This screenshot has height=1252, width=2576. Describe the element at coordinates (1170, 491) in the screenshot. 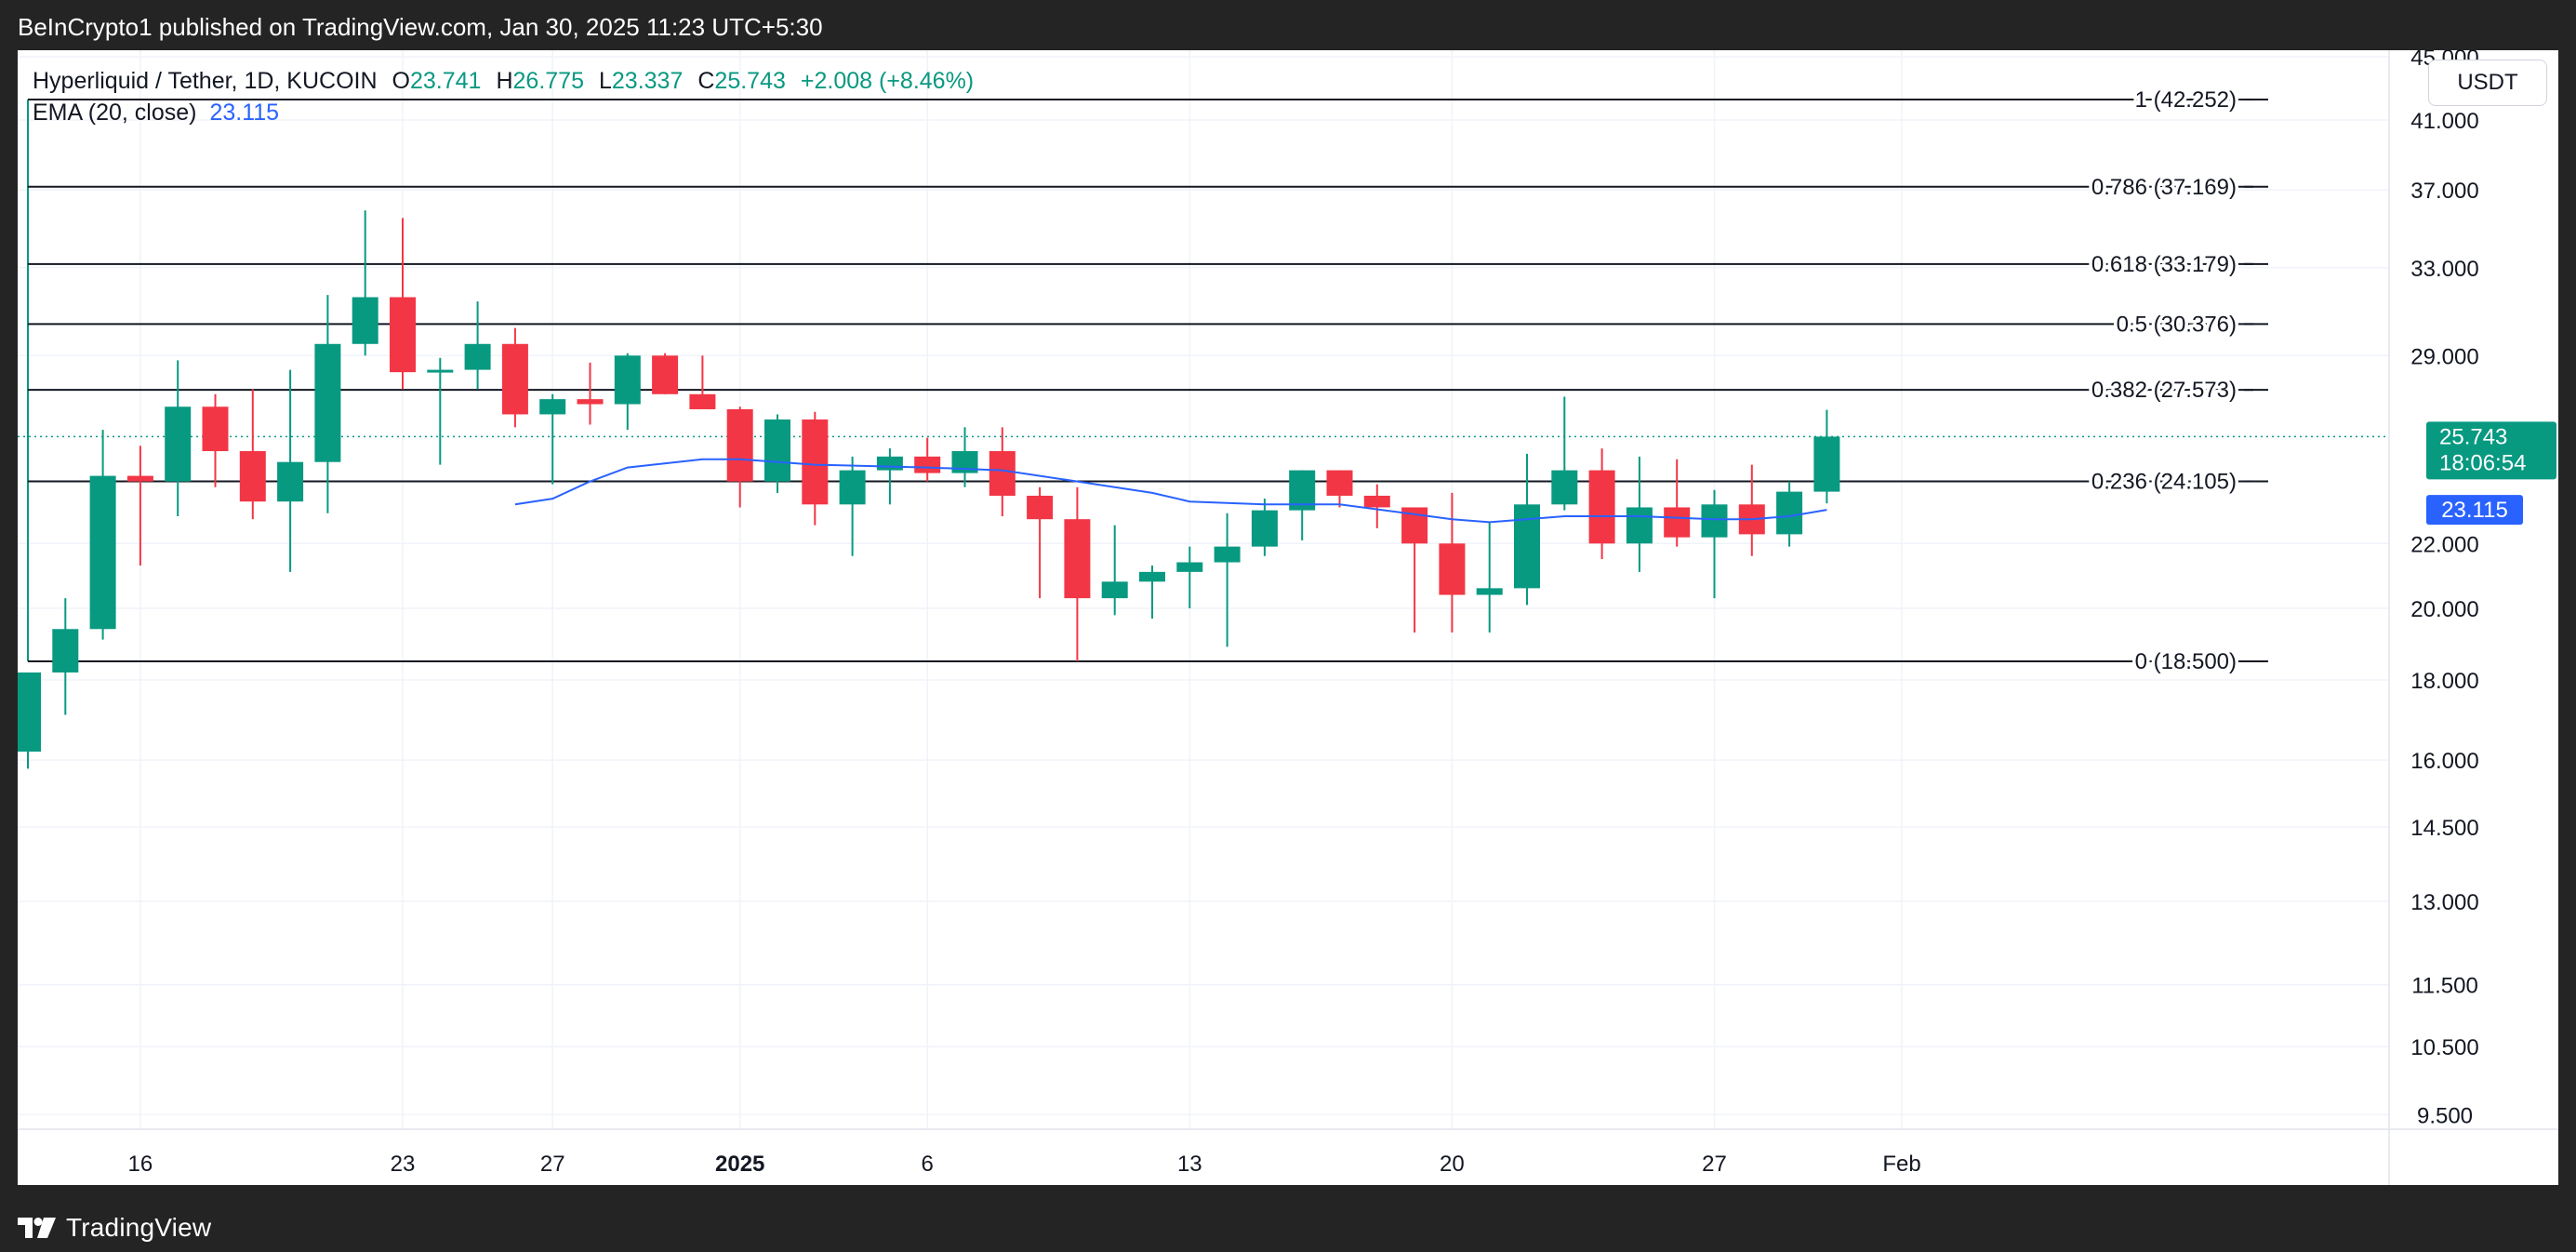

I see `ema-line` at that location.